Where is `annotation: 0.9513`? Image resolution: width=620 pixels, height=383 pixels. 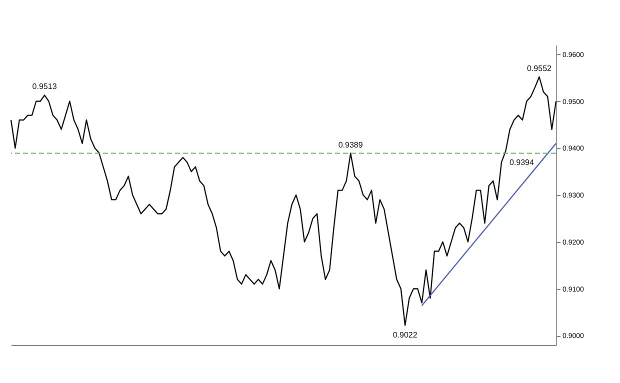
annotation: 0.9513 is located at coordinates (45, 87).